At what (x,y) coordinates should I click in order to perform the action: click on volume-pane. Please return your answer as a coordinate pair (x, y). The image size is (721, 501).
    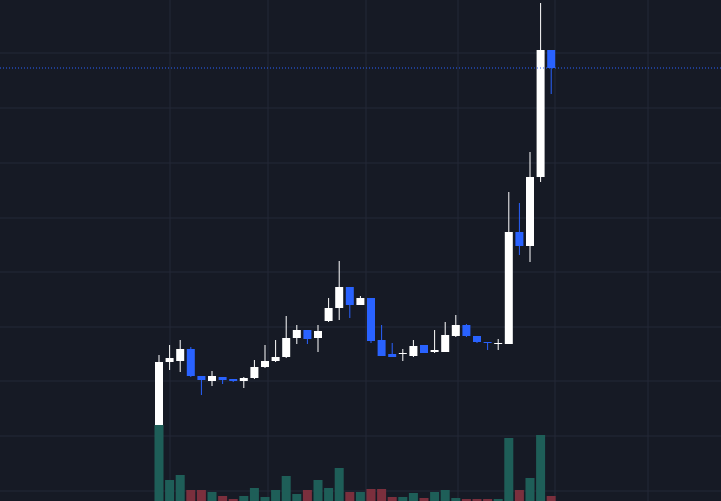
    Looking at the image, I should click on (355, 463).